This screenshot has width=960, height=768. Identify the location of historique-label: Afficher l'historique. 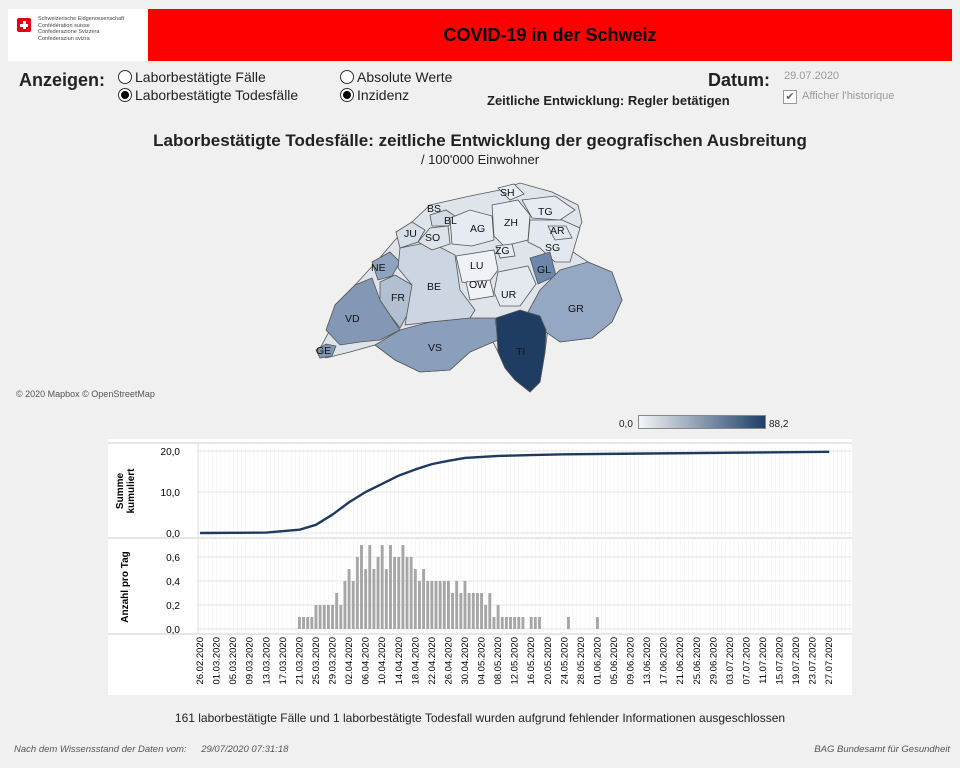
(848, 96).